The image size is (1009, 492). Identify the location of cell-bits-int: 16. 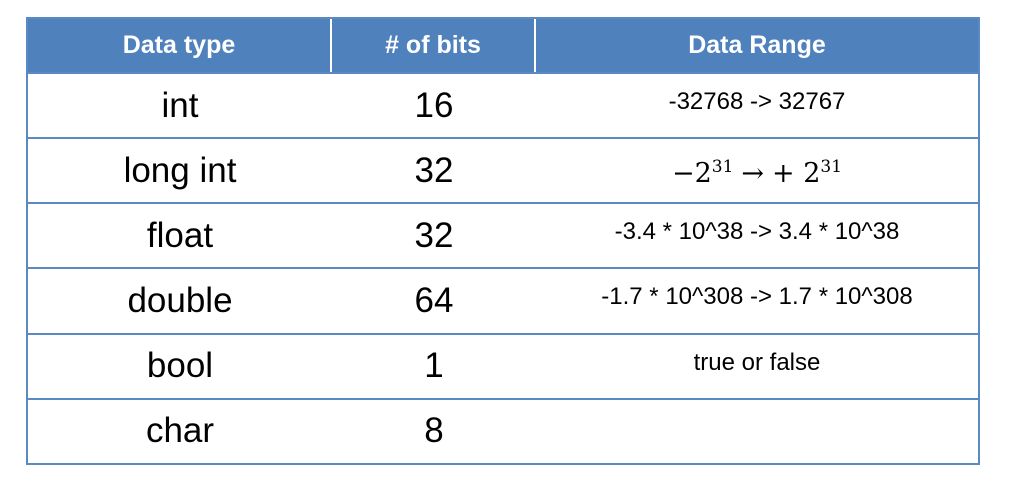
(434, 104).